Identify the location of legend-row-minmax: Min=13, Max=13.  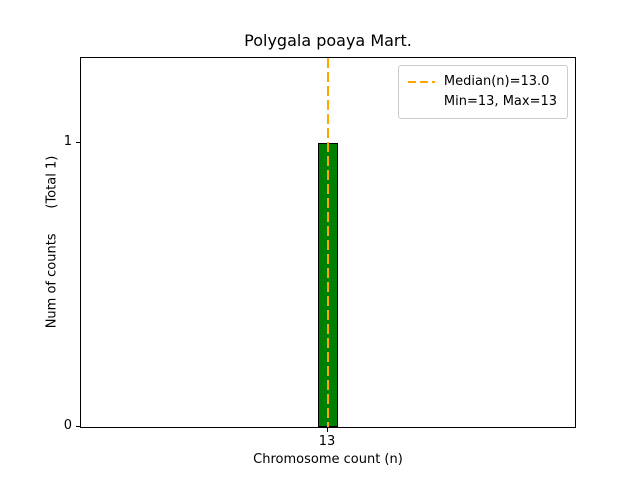
(482, 102).